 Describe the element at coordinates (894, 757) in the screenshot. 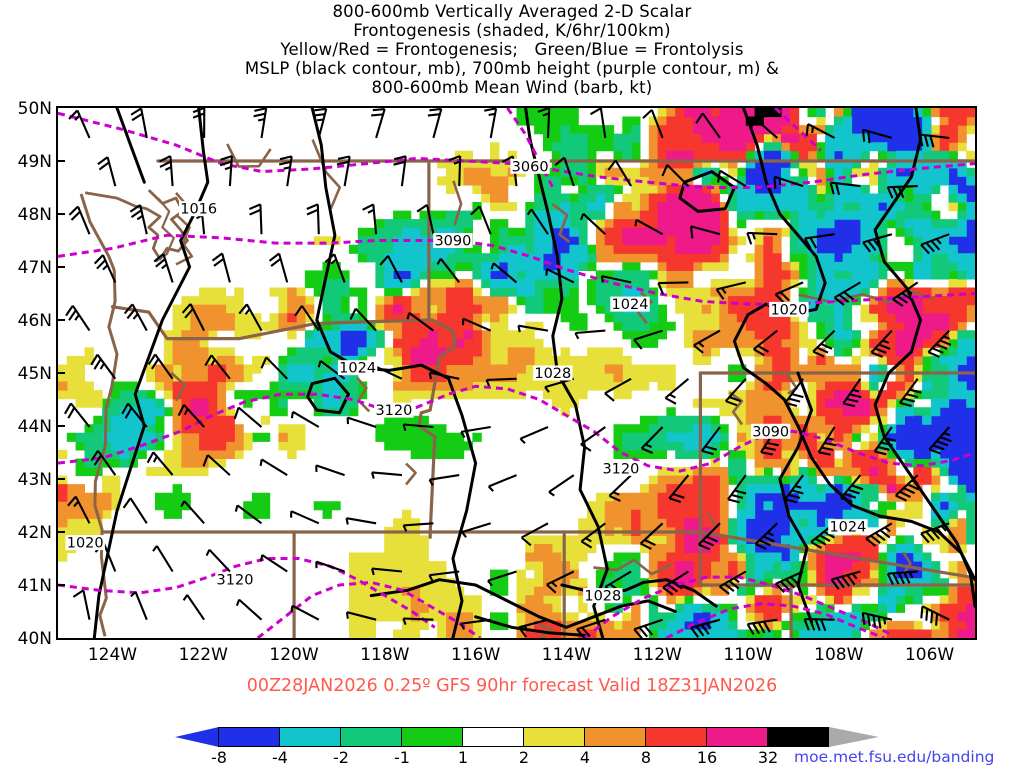

I see `attribution-text: moe.met.fsu.edu/banding` at that location.